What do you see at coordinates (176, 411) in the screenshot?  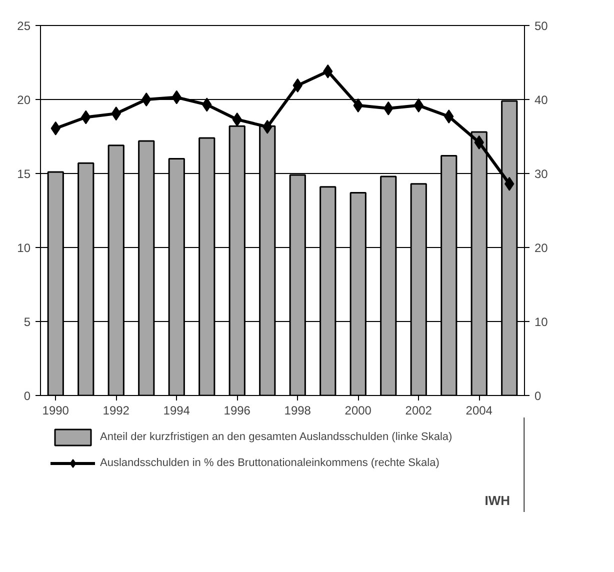 I see `x-tick-label: 1994` at bounding box center [176, 411].